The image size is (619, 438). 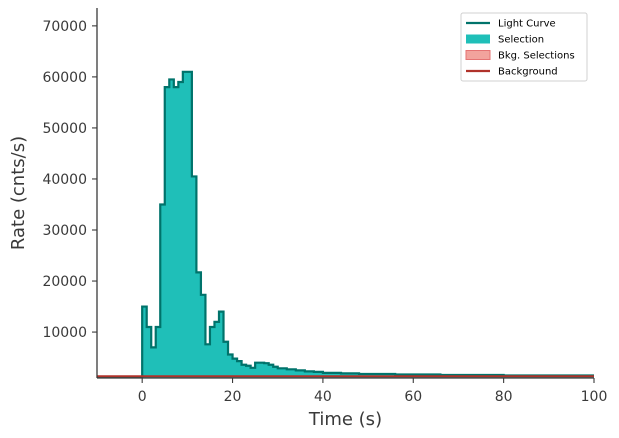 What do you see at coordinates (64, 333) in the screenshot?
I see `y-tick-label: 10000` at bounding box center [64, 333].